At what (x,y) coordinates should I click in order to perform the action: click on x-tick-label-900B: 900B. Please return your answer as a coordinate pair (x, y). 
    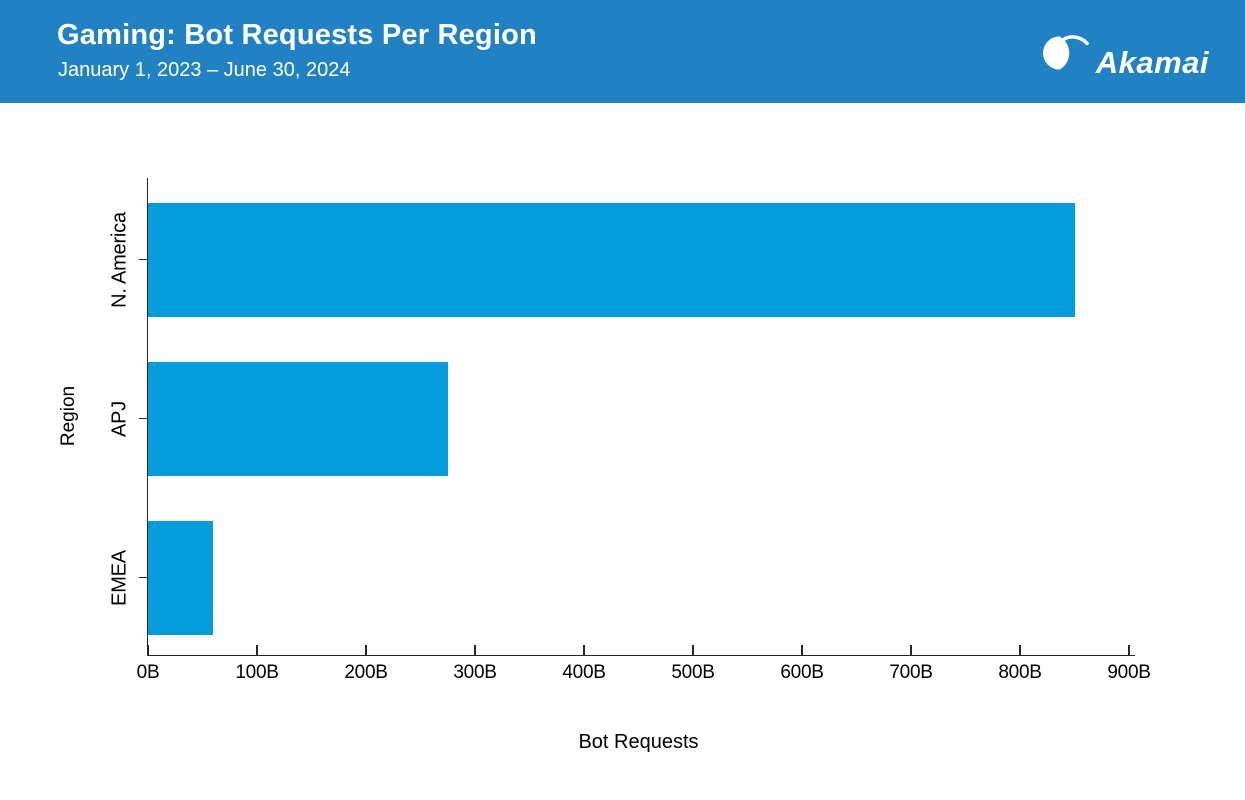
    Looking at the image, I should click on (1129, 672).